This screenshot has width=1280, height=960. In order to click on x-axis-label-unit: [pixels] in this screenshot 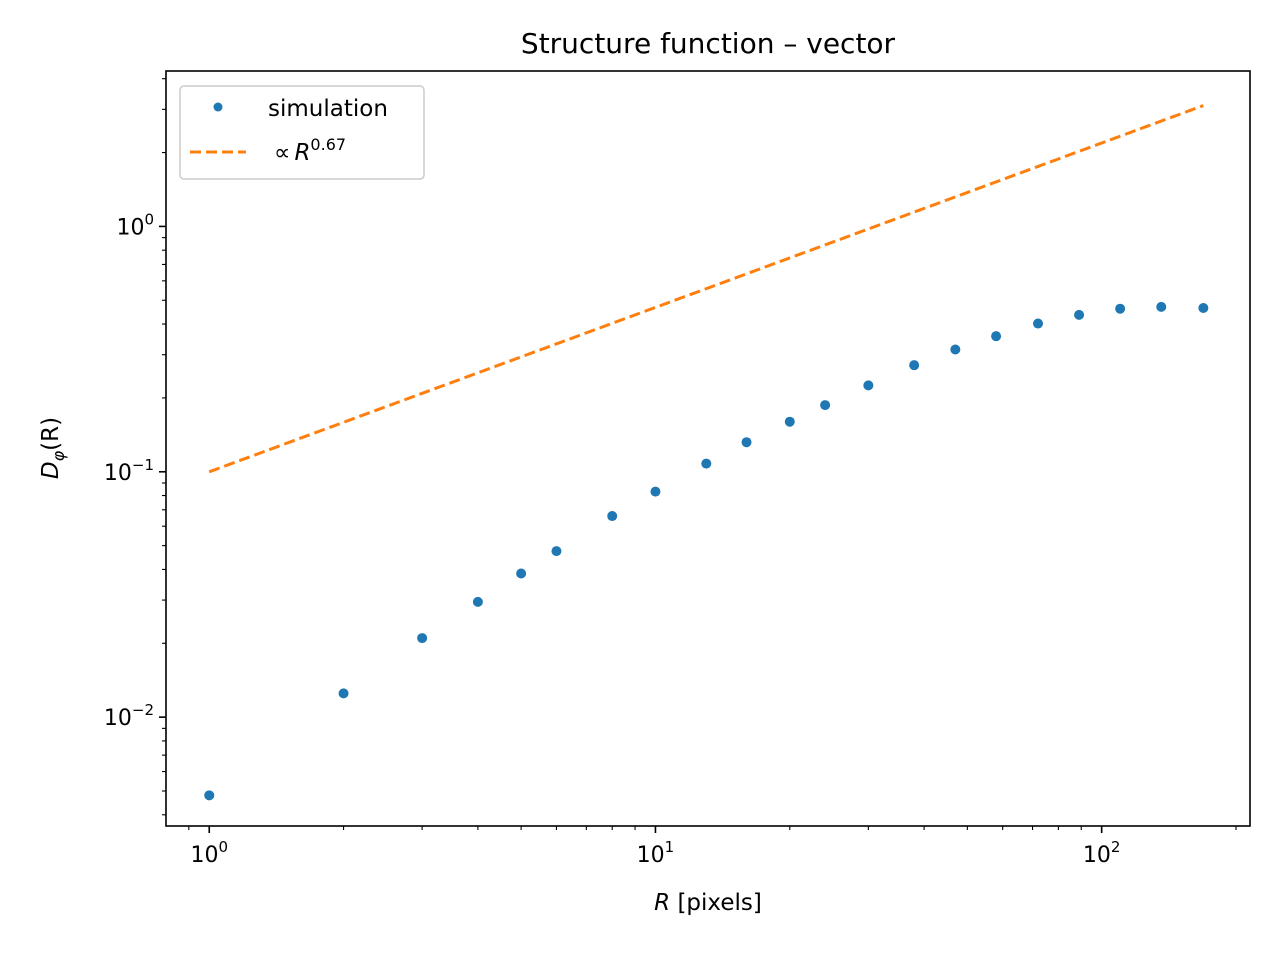, I will do `click(716, 903)`.